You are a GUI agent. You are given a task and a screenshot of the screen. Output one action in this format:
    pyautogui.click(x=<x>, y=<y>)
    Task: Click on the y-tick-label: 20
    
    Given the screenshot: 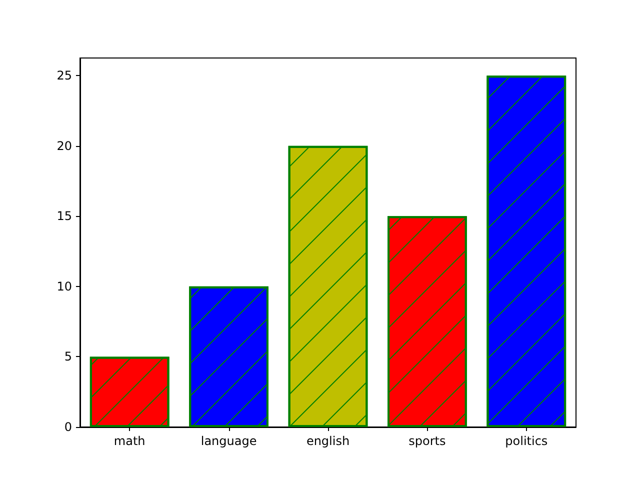 What is the action you would take?
    pyautogui.click(x=64, y=145)
    